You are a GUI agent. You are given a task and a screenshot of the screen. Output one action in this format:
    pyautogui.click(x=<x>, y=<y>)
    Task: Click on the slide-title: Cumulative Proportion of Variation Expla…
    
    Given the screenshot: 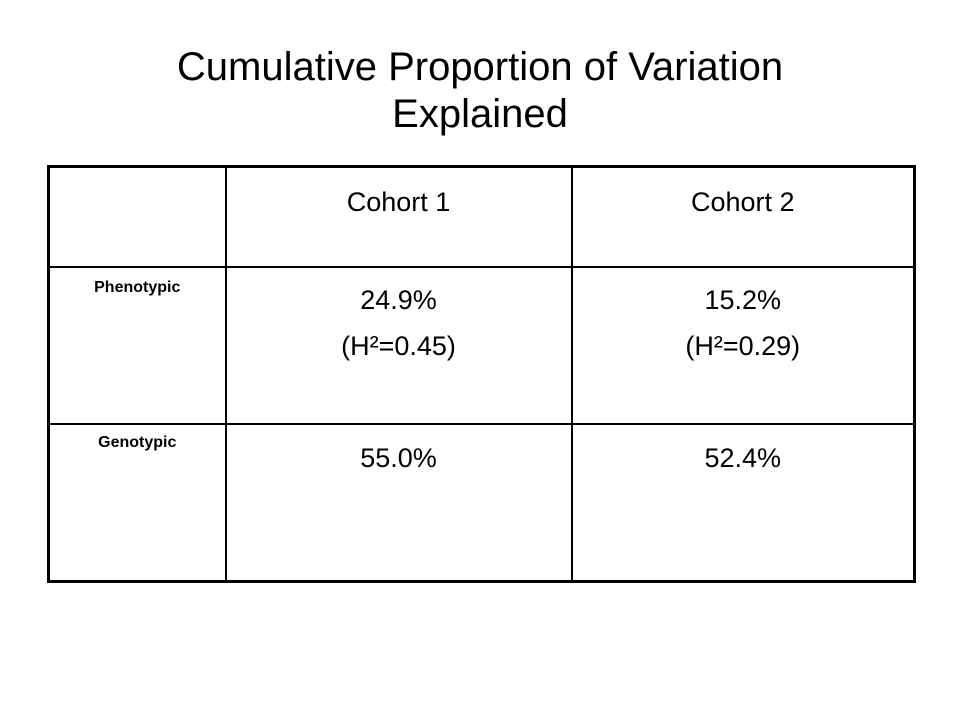 What is the action you would take?
    pyautogui.click(x=480, y=91)
    